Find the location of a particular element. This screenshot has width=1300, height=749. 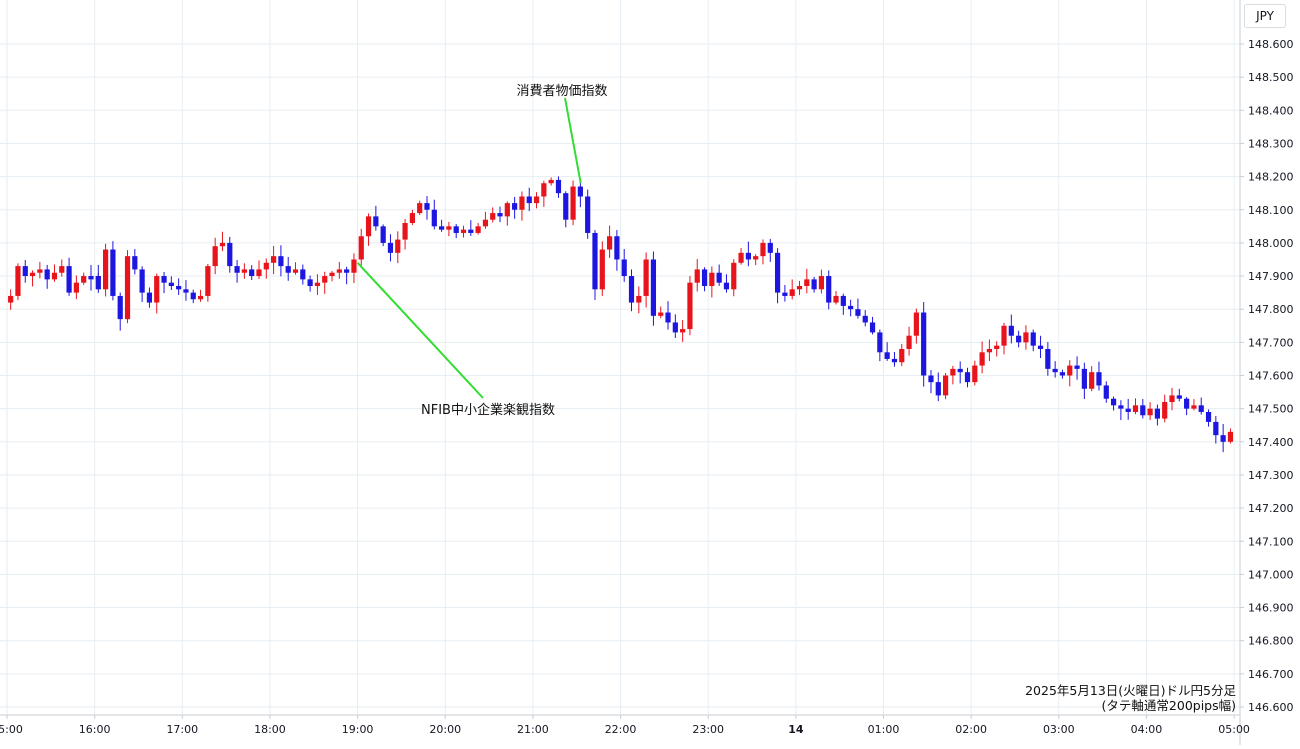

y-tick-label: 148.100 is located at coordinates (1271, 210).